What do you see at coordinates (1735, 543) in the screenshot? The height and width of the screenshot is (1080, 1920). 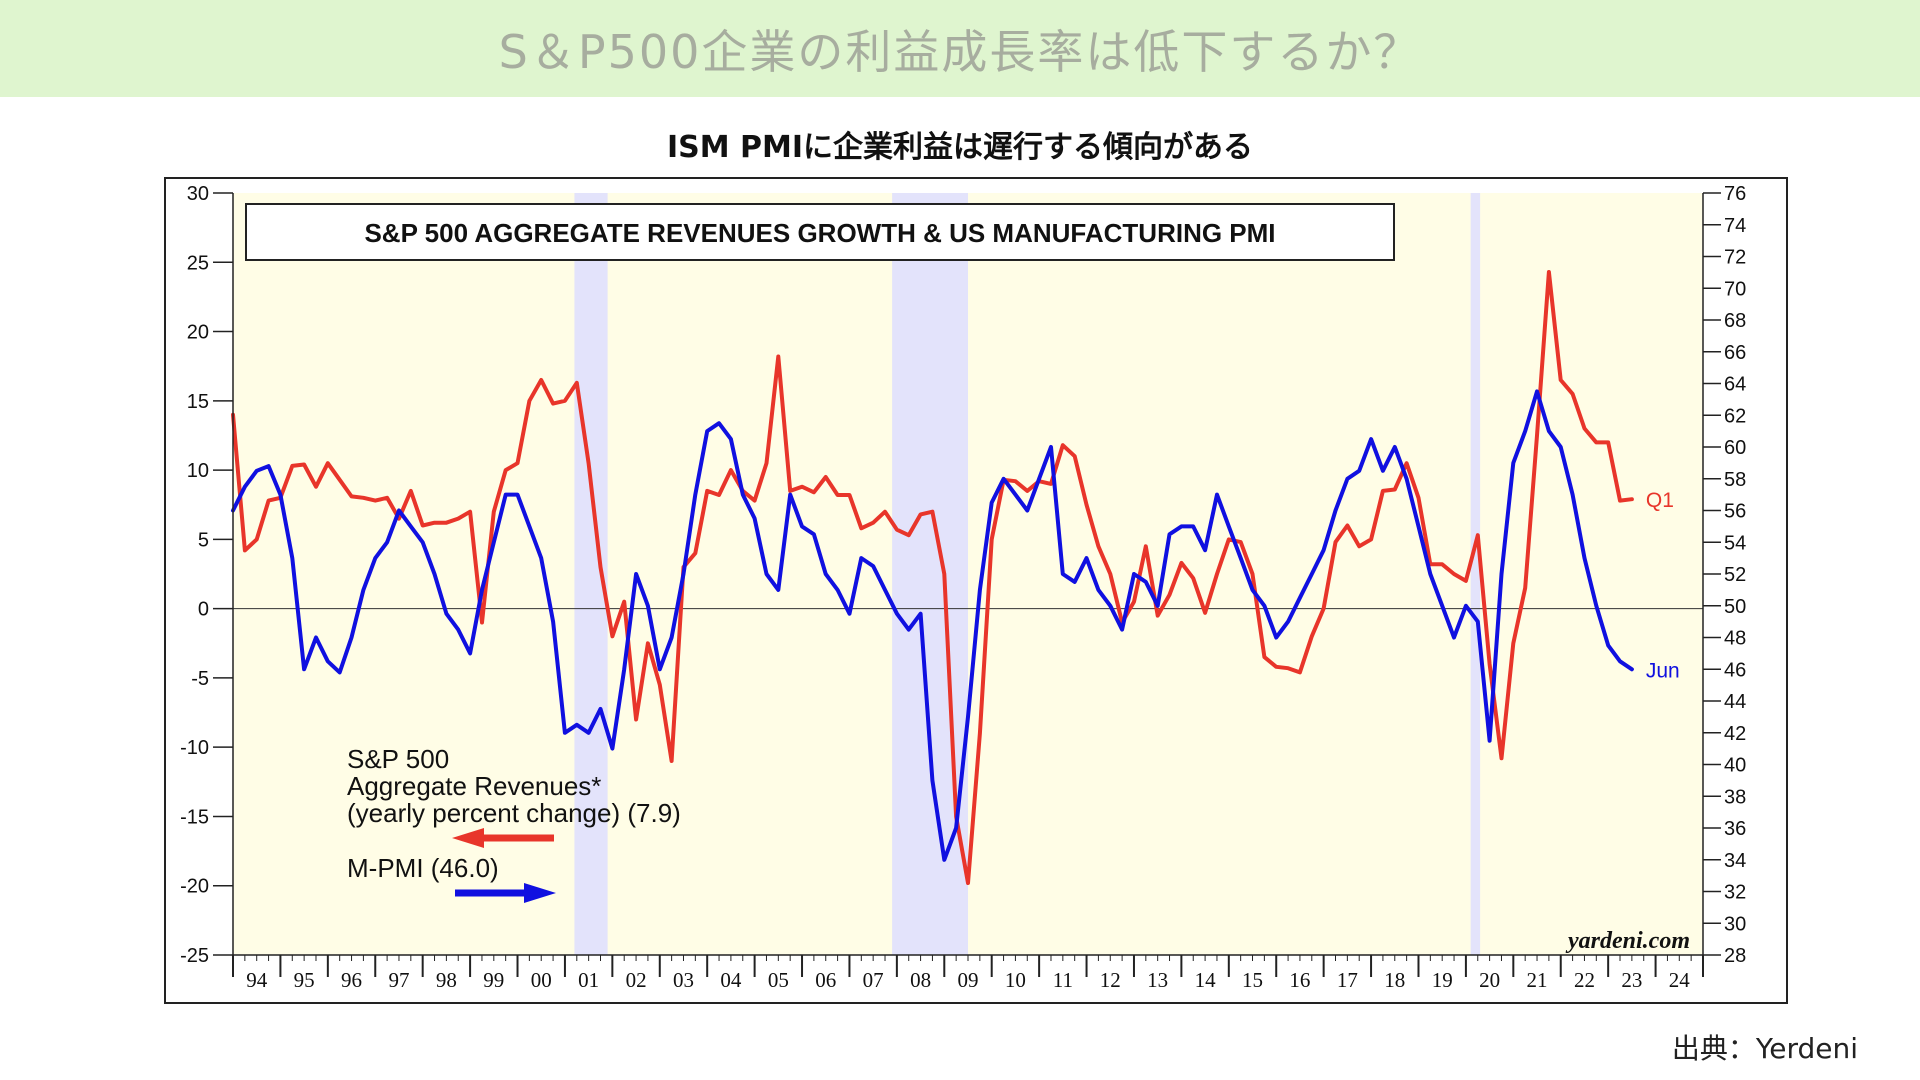 I see `right-tick-label: 54` at bounding box center [1735, 543].